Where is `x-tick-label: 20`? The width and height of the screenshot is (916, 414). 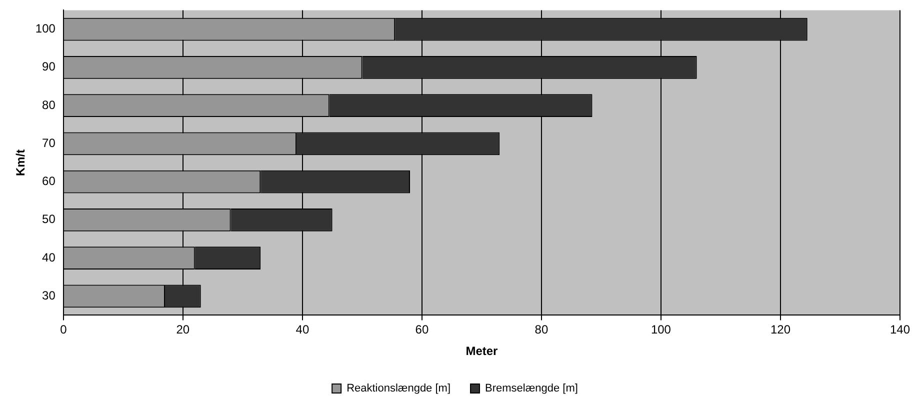 x-tick-label: 20 is located at coordinates (183, 329).